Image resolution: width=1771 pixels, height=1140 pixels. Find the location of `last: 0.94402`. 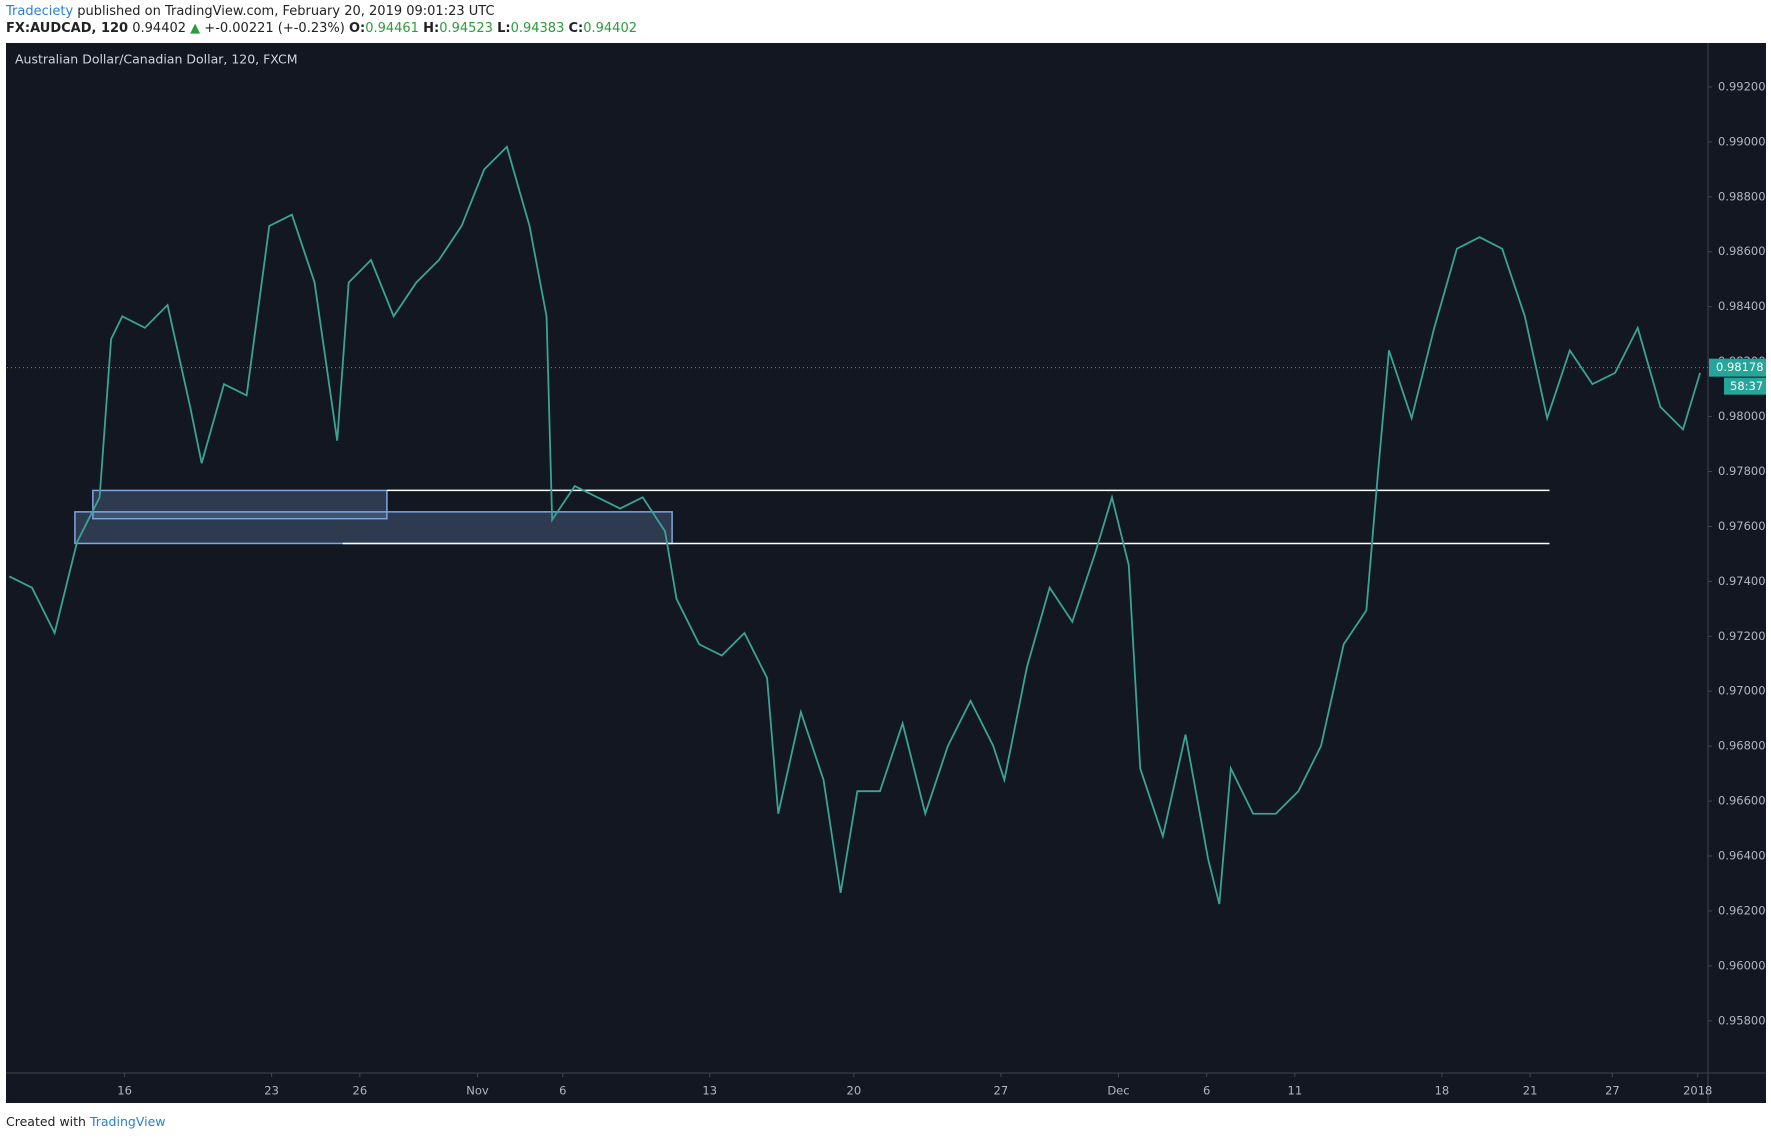

last: 0.94402 is located at coordinates (159, 28).